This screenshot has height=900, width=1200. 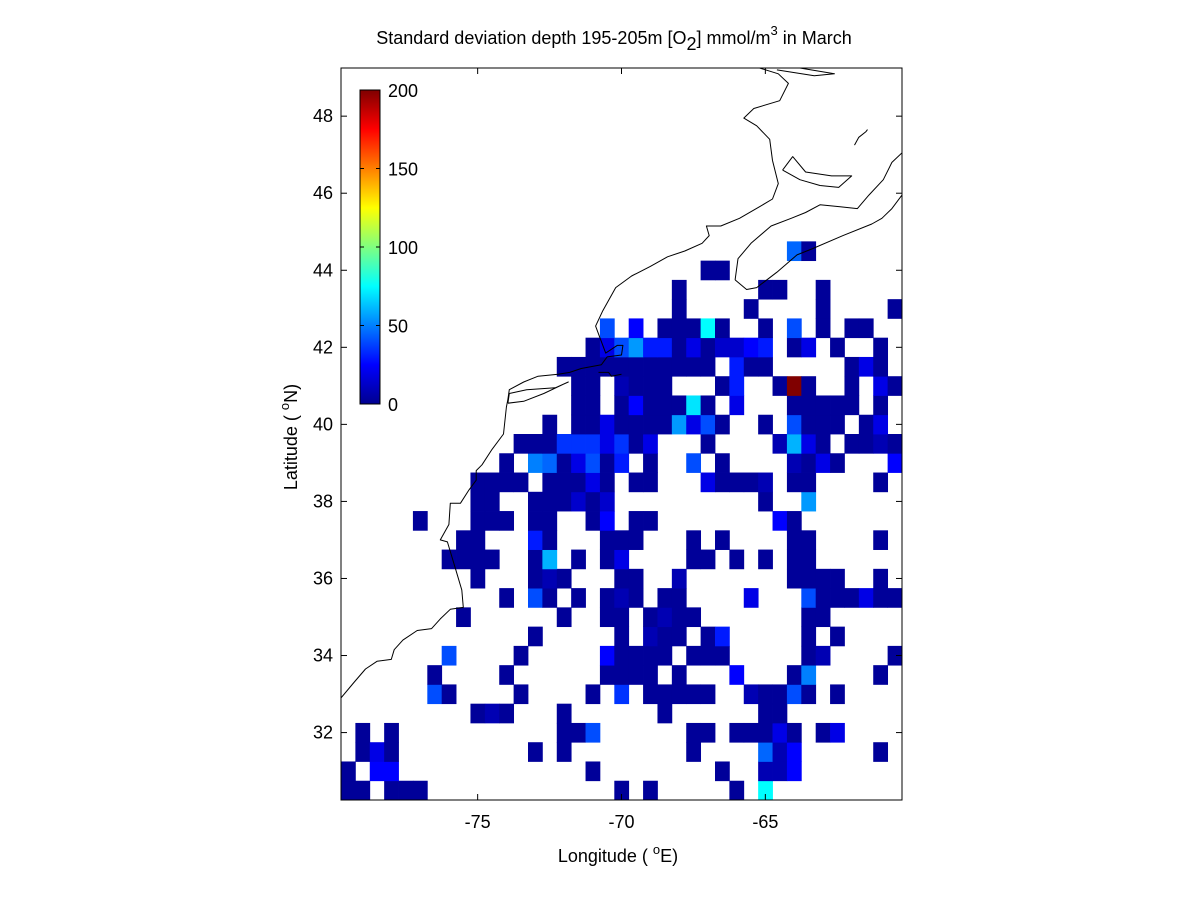 What do you see at coordinates (291, 393) in the screenshot?
I see `y-axis-label-suffix: N)` at bounding box center [291, 393].